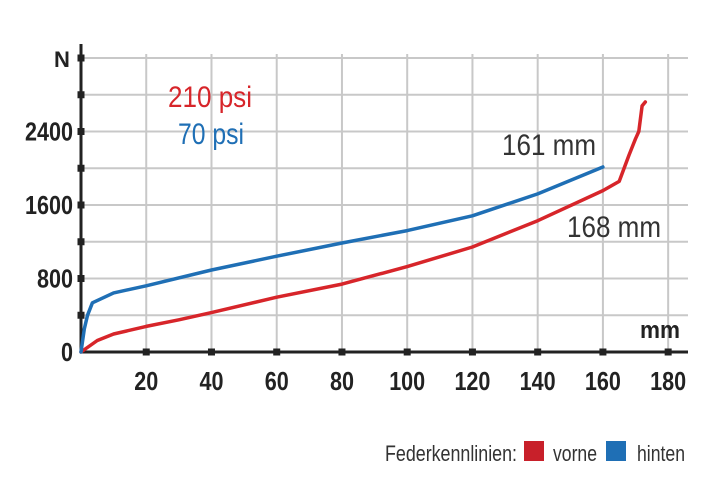  I want to click on x-tick-label: 140, so click(538, 381).